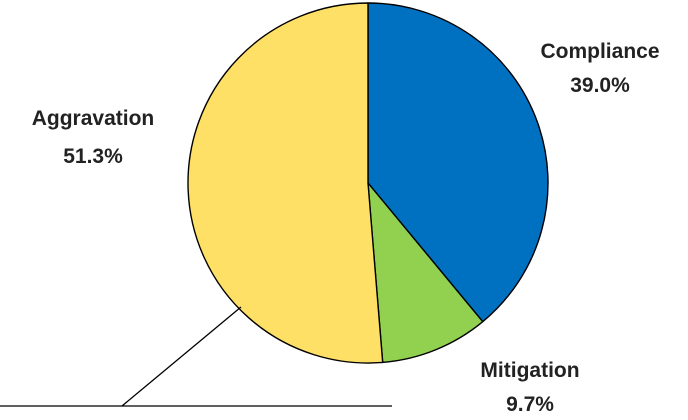 The image size is (688, 420). Describe the element at coordinates (600, 85) in the screenshot. I see `compliance-value-label: 39.0%` at that location.